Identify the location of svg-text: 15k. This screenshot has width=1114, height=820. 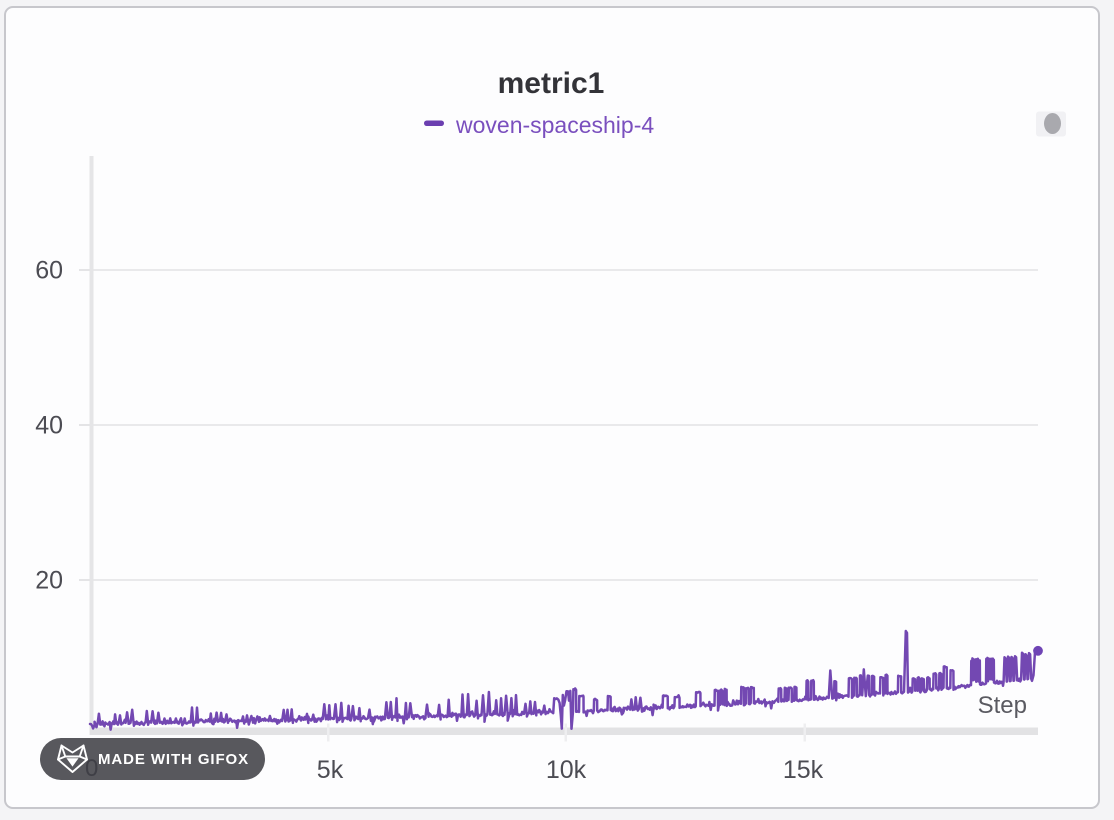
(803, 770).